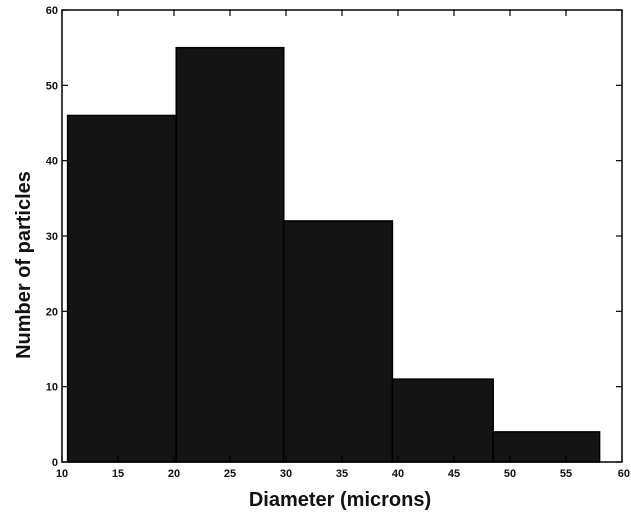 The height and width of the screenshot is (514, 631). What do you see at coordinates (24, 265) in the screenshot?
I see `y-axis-title: Number of particles` at bounding box center [24, 265].